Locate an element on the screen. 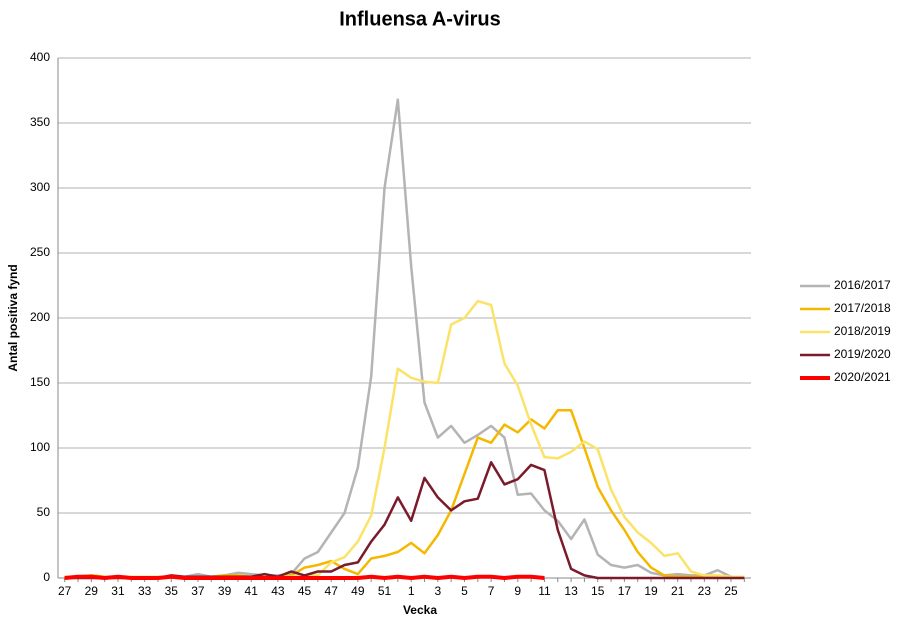 The height and width of the screenshot is (617, 900). legend-label: 2020/2021 is located at coordinates (862, 377).